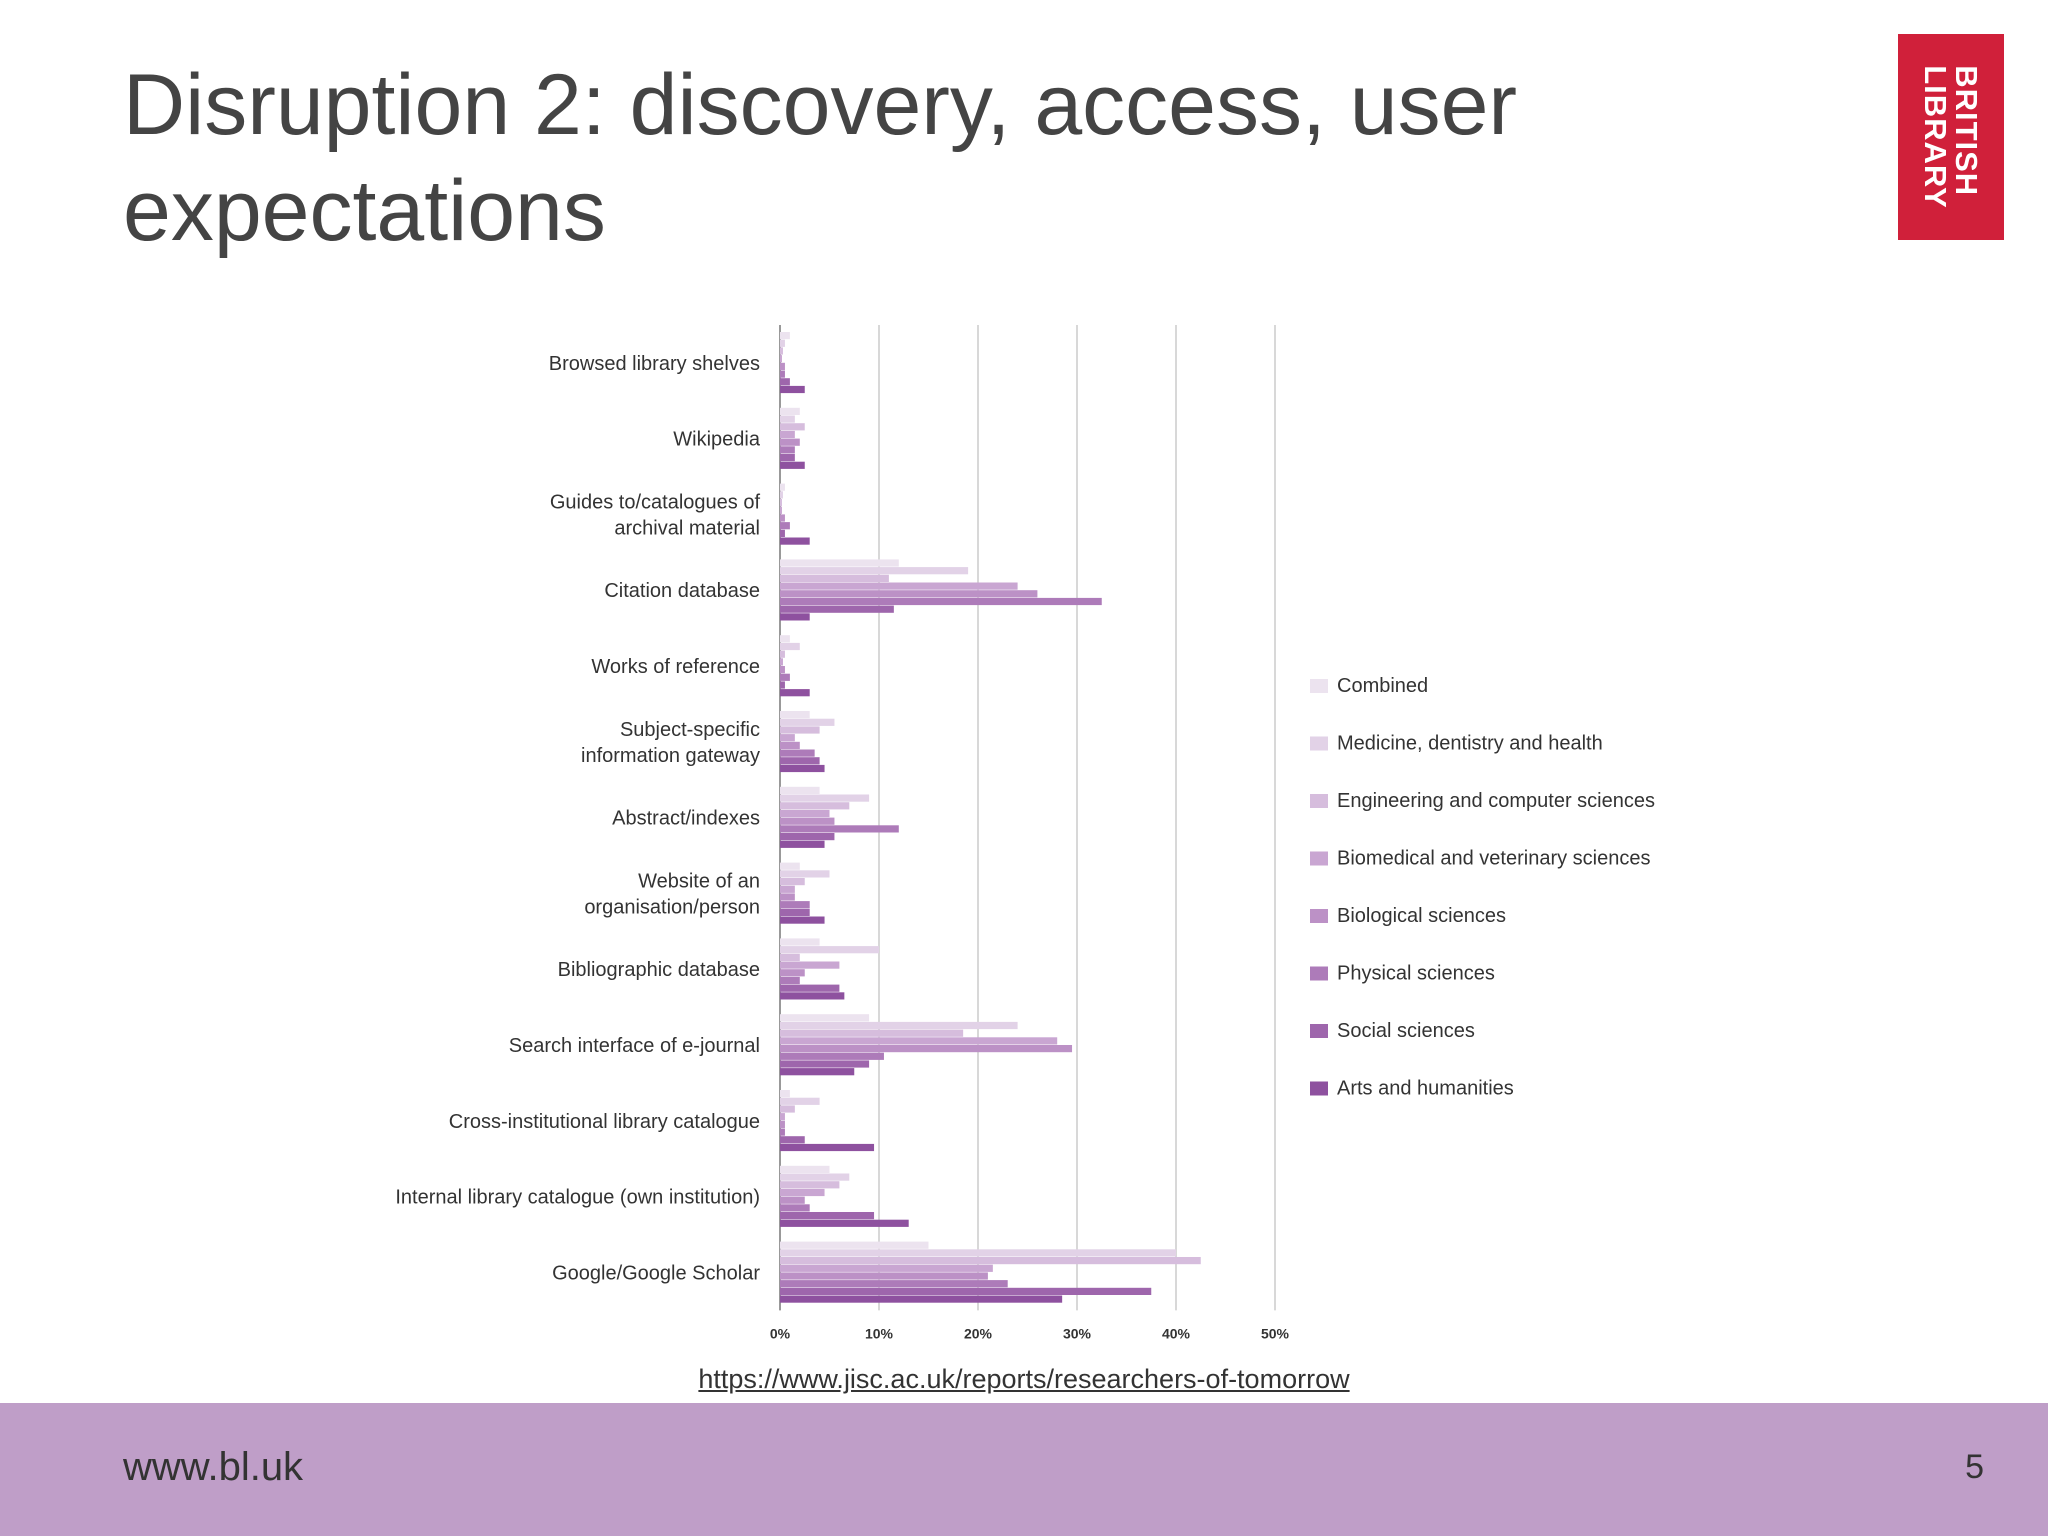 This screenshot has height=1536, width=2048. Describe the element at coordinates (1494, 859) in the screenshot. I see `legend-label: Biomedical and veterinary sciences` at that location.